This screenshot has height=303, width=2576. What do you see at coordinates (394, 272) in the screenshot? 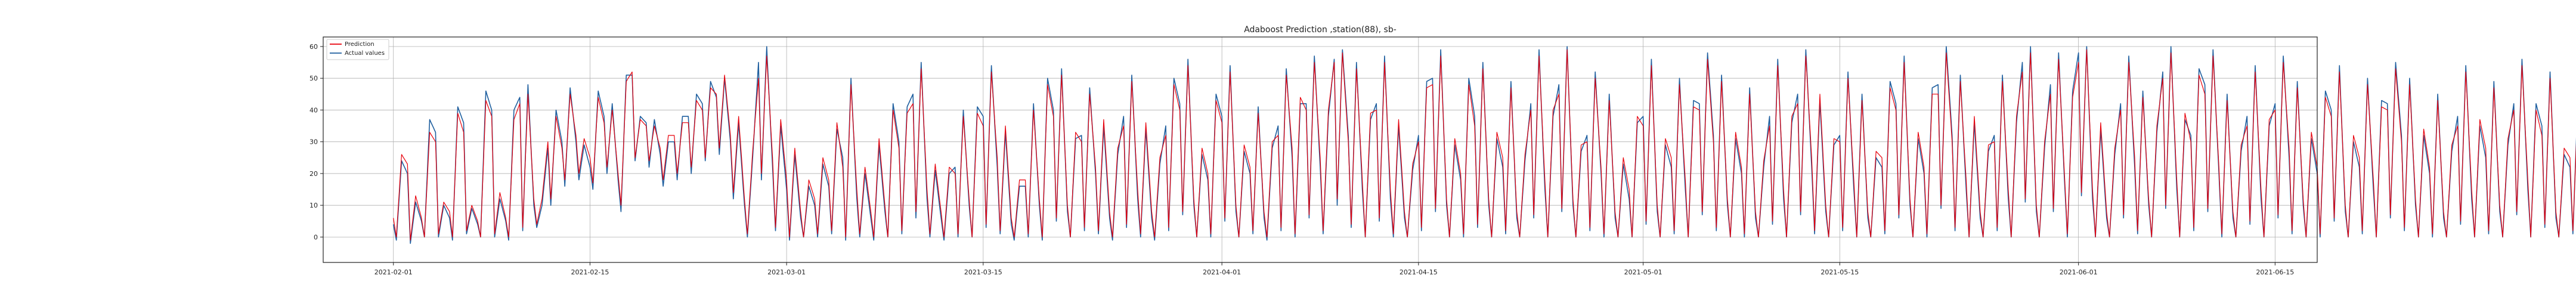
I see `x-tick-label: 2021-02-01` at bounding box center [394, 272].